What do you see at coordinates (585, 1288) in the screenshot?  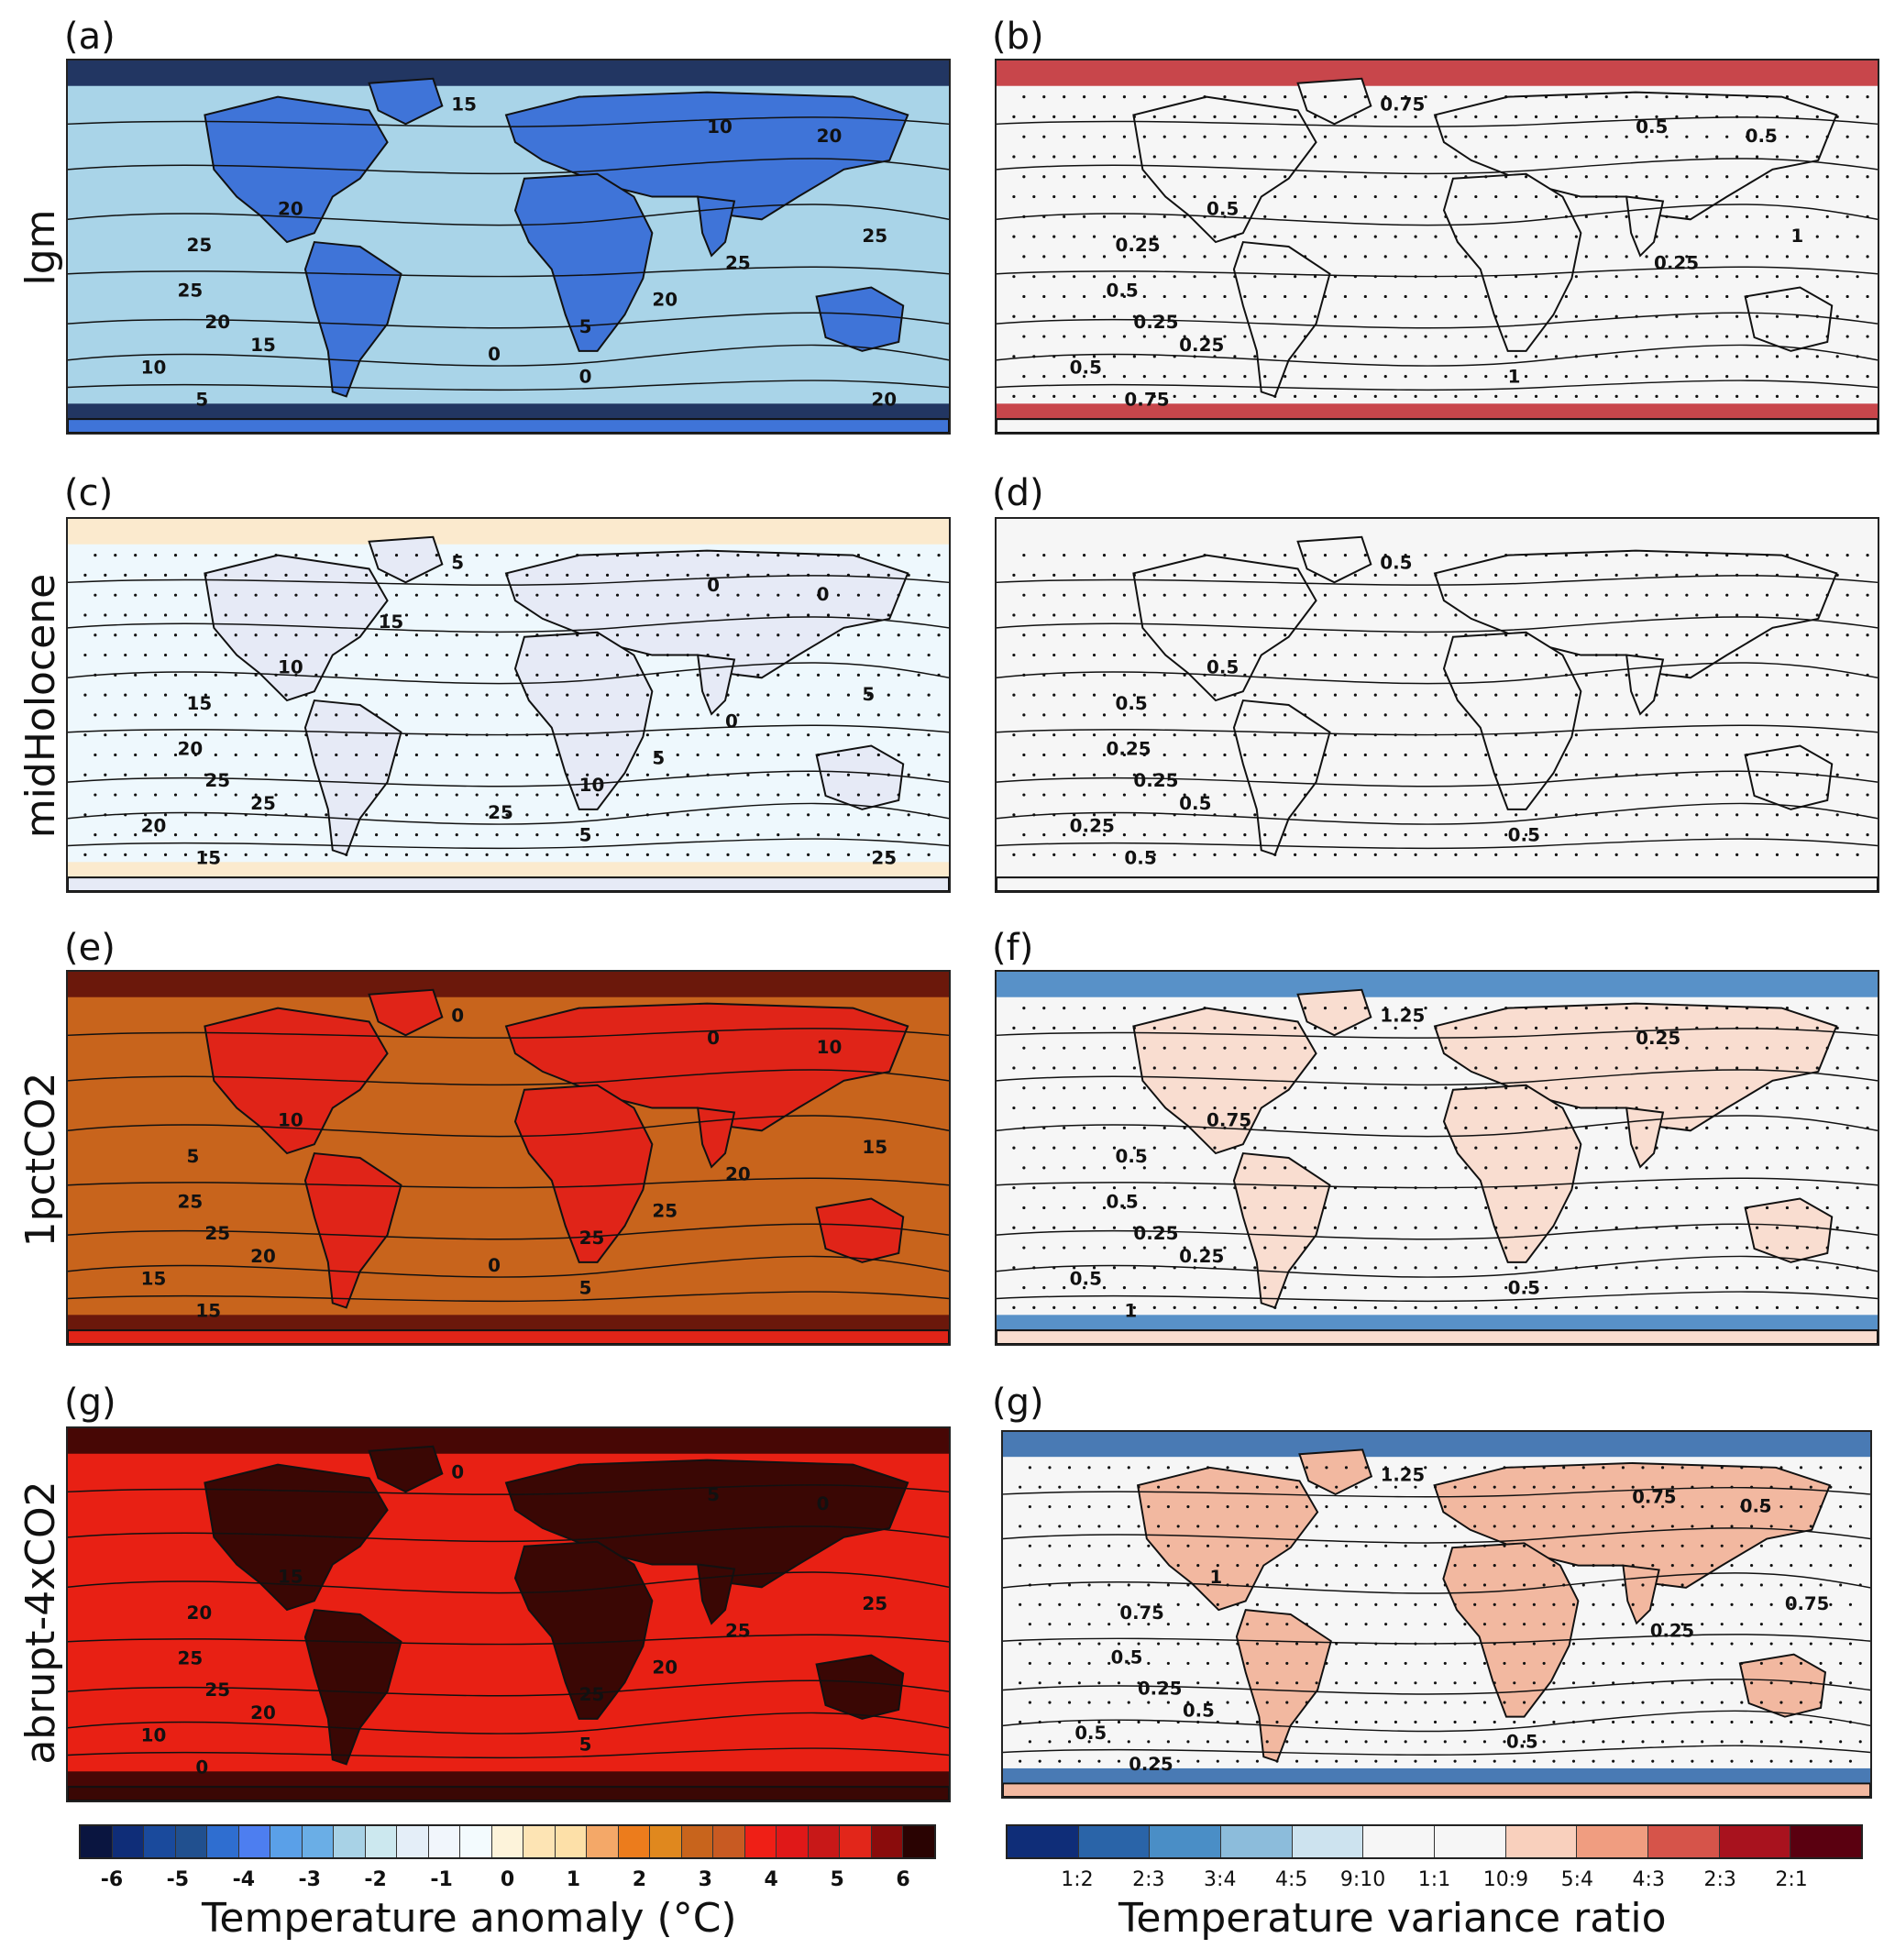 I see `contour-label: 5` at bounding box center [585, 1288].